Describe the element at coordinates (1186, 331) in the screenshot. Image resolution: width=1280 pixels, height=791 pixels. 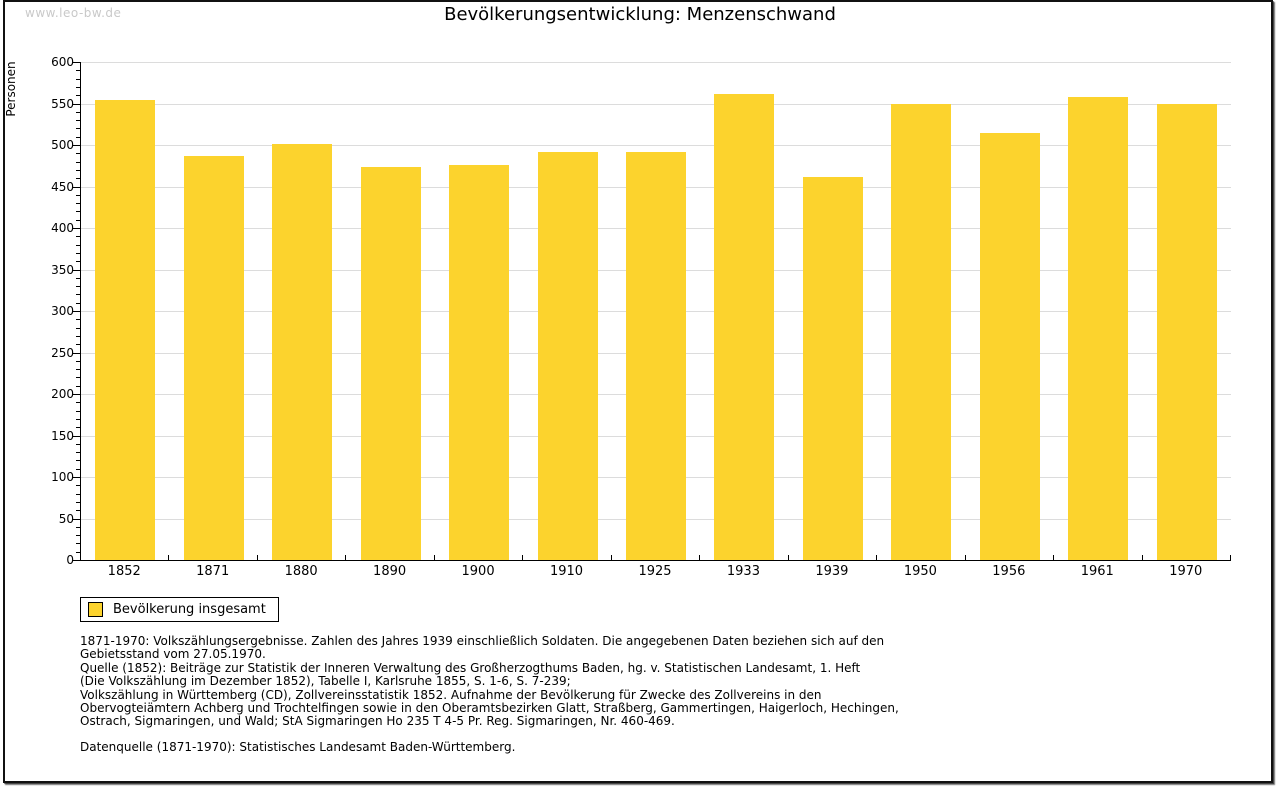
I see `bar-1970` at that location.